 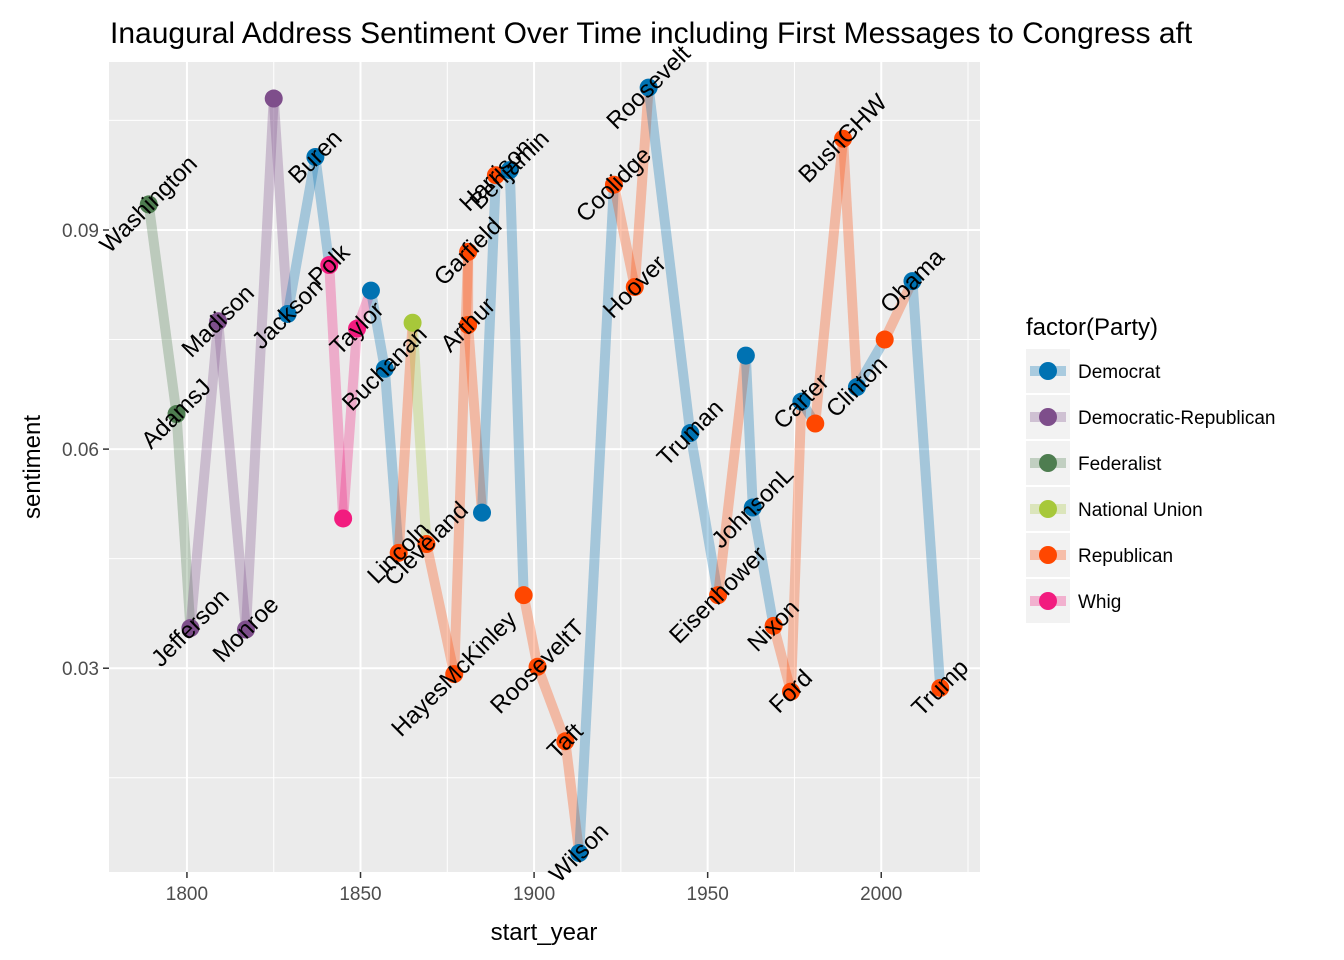 I want to click on legend-label: Whig, so click(x=1099, y=602).